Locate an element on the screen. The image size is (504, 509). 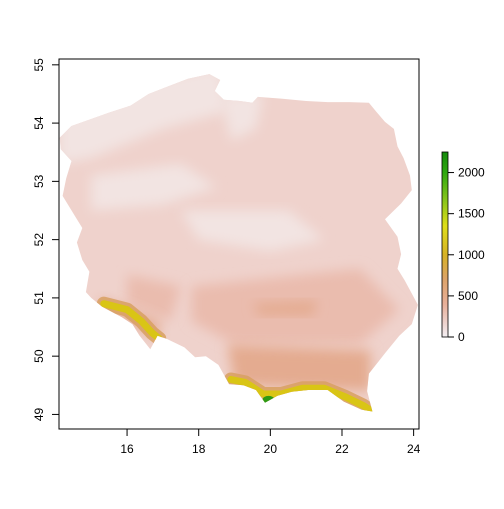
coastal-lowland is located at coordinates (143, 119).